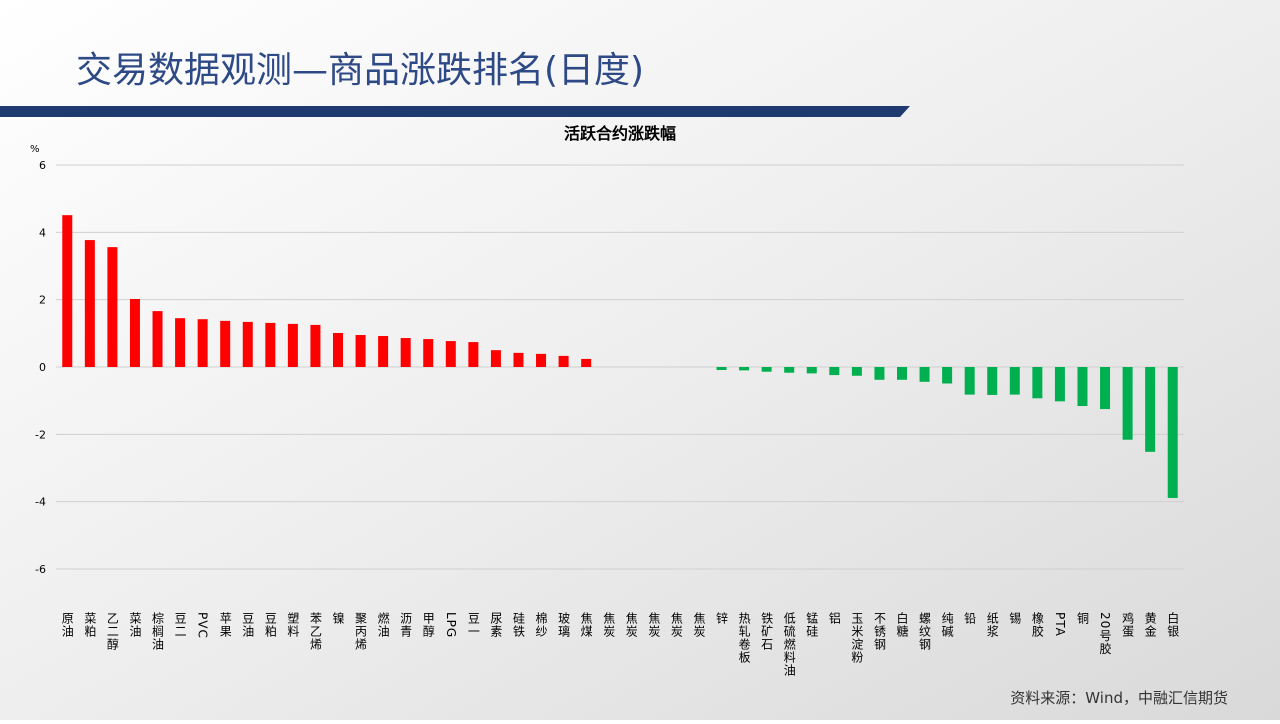  What do you see at coordinates (40, 502) in the screenshot?
I see `y-tick-label: -4` at bounding box center [40, 502].